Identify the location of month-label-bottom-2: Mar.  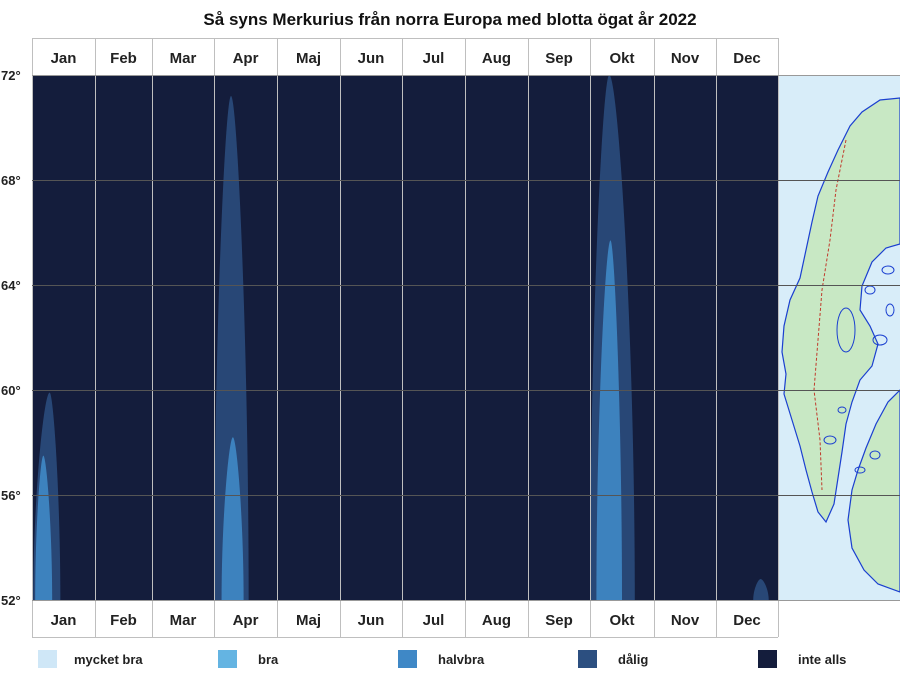
(183, 620).